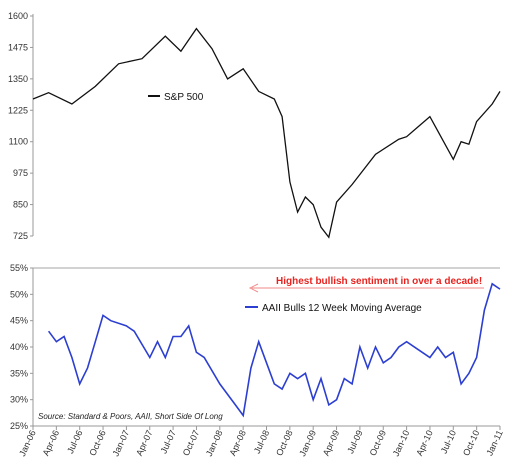 The height and width of the screenshot is (467, 519). Describe the element at coordinates (401, 443) in the screenshot. I see `x-tick-label: Jan-10` at that location.